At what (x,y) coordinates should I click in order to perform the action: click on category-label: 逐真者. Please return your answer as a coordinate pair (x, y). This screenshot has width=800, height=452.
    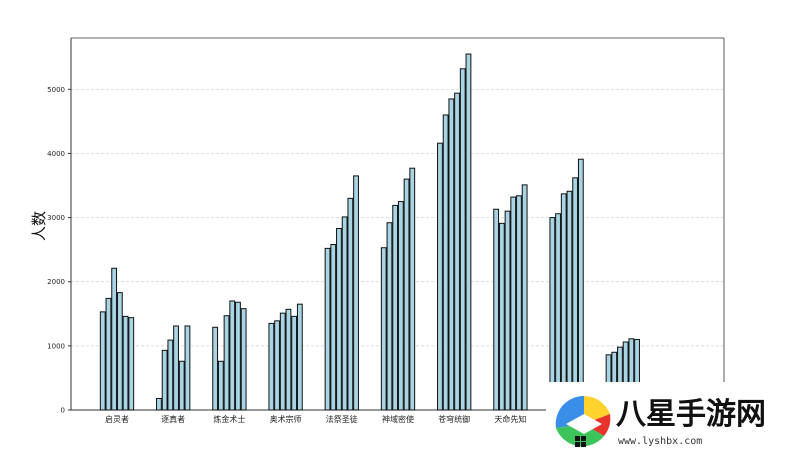
    Looking at the image, I should click on (173, 419).